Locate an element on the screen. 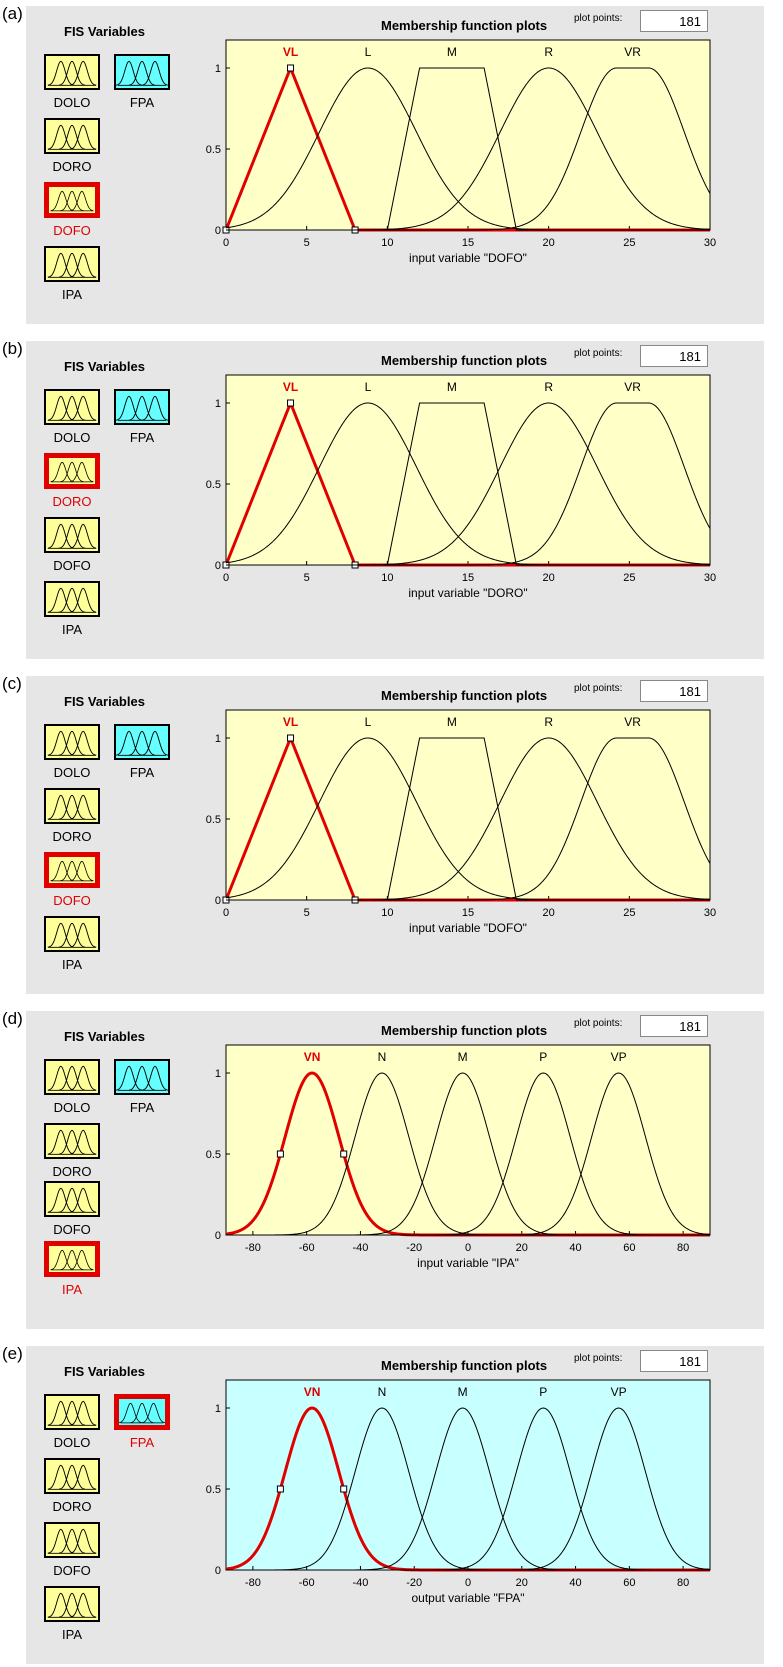 The height and width of the screenshot is (1667, 783). panel-letter: (a) is located at coordinates (12, 13).